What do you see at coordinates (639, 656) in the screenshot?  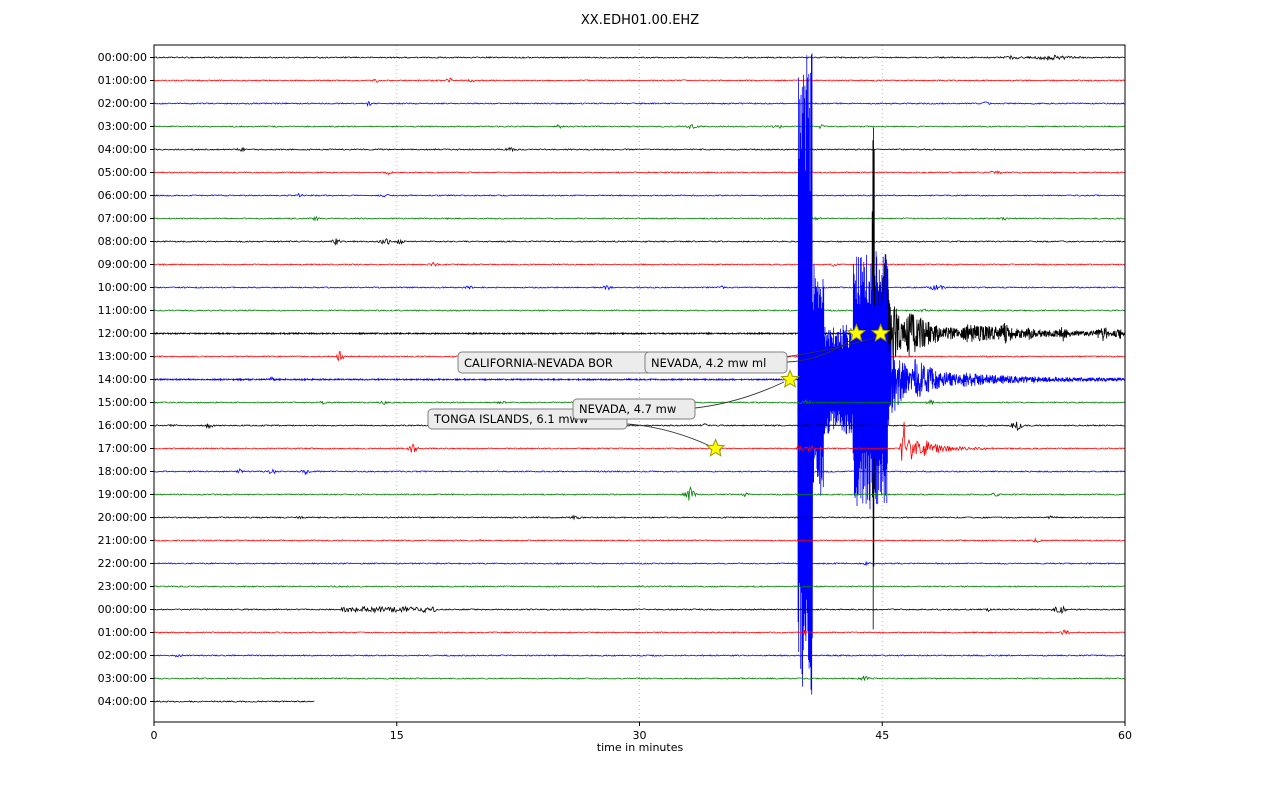 I see `trace-row-26-02:00:00` at bounding box center [639, 656].